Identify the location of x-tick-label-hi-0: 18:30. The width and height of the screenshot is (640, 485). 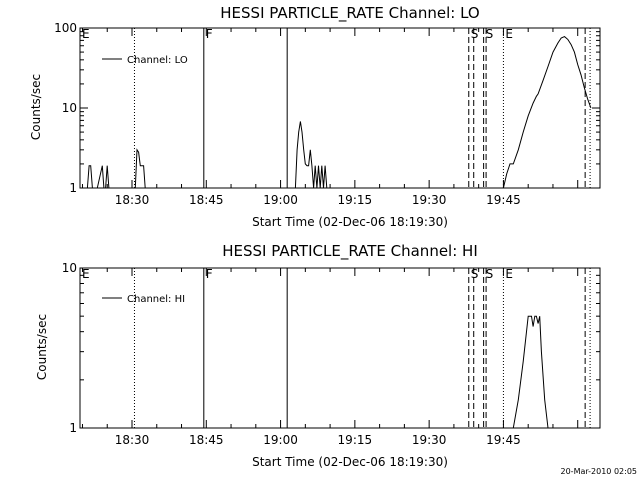
(132, 440).